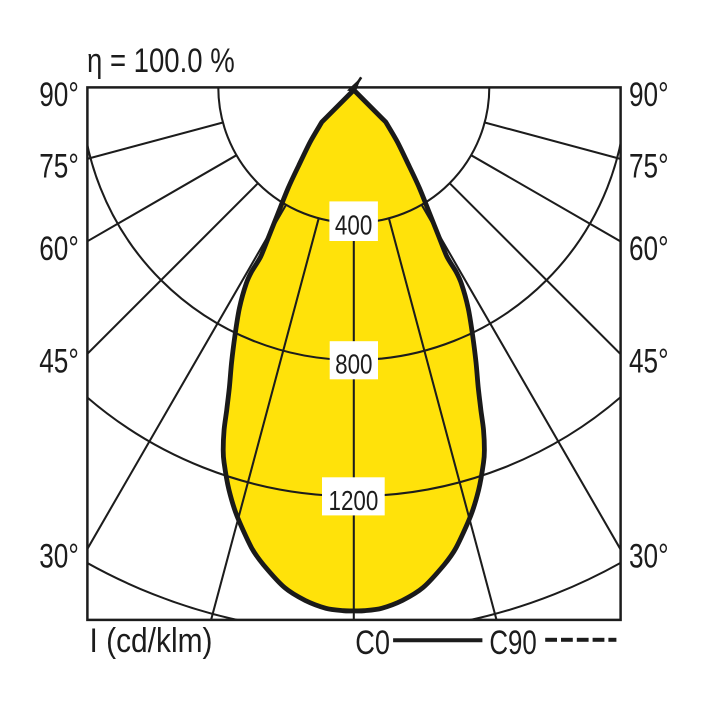  I want to click on svg-text: C90, so click(512, 643).